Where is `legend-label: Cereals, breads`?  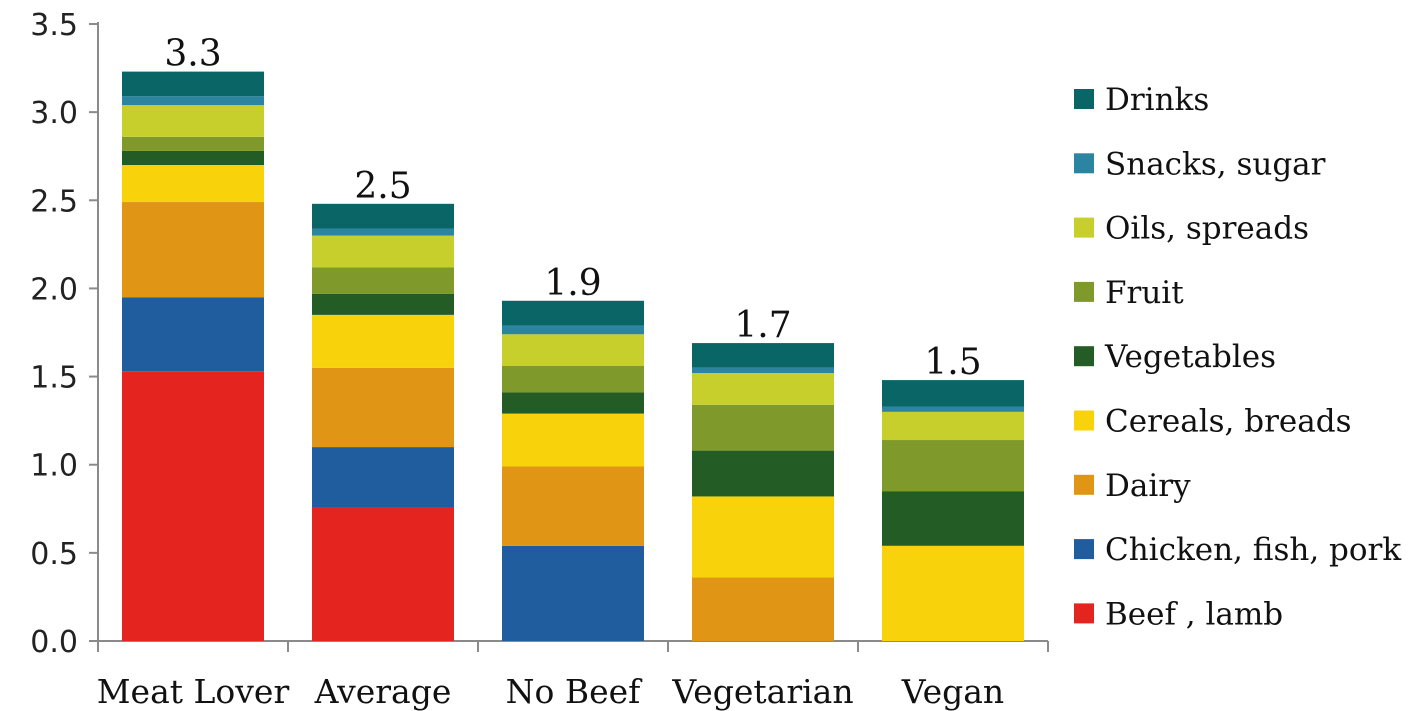
legend-label: Cereals, breads is located at coordinates (1228, 422).